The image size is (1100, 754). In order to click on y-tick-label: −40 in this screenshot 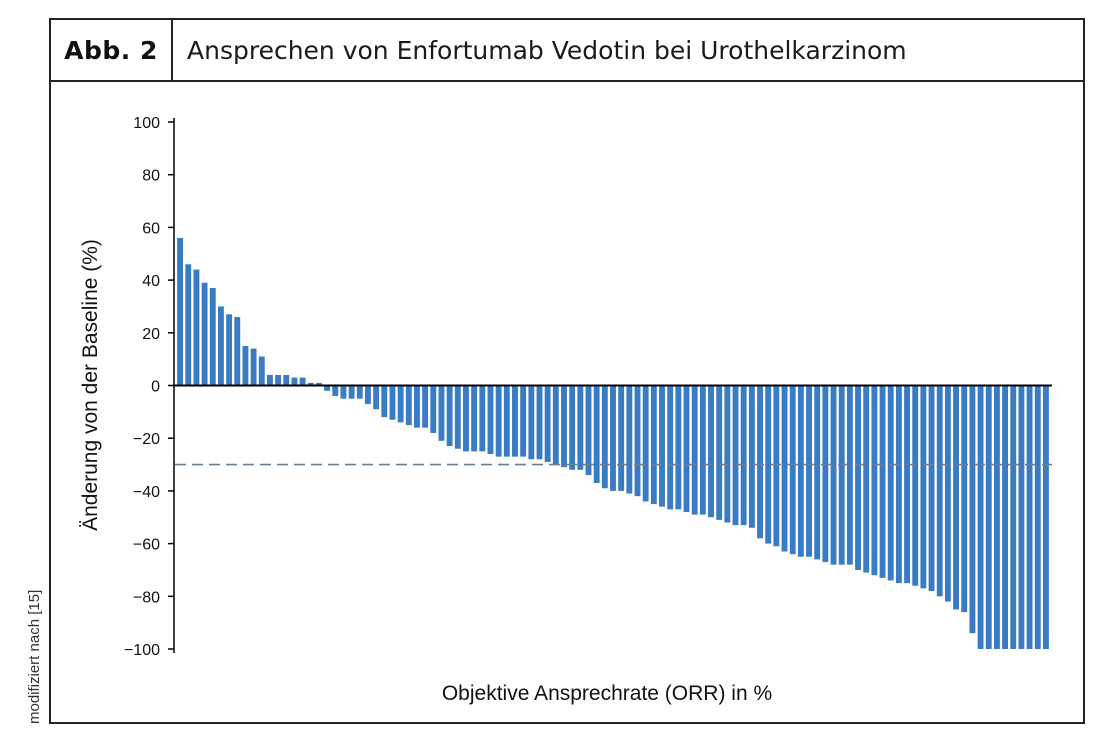, I will do `click(146, 492)`.